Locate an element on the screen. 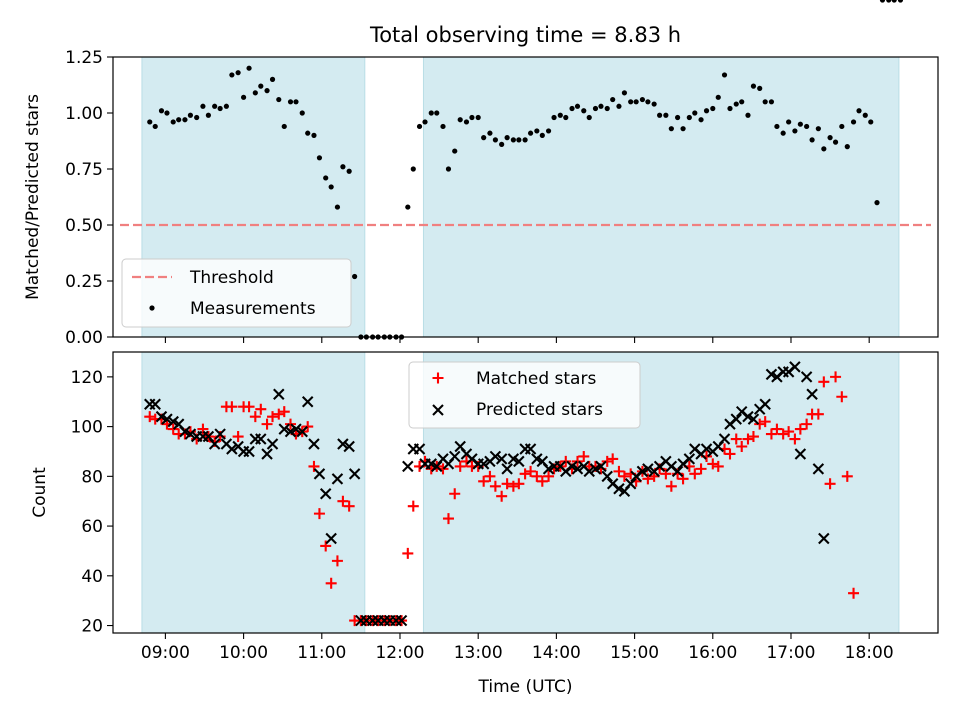  figure-title: Total observing time = 8.83 h is located at coordinates (525, 35).